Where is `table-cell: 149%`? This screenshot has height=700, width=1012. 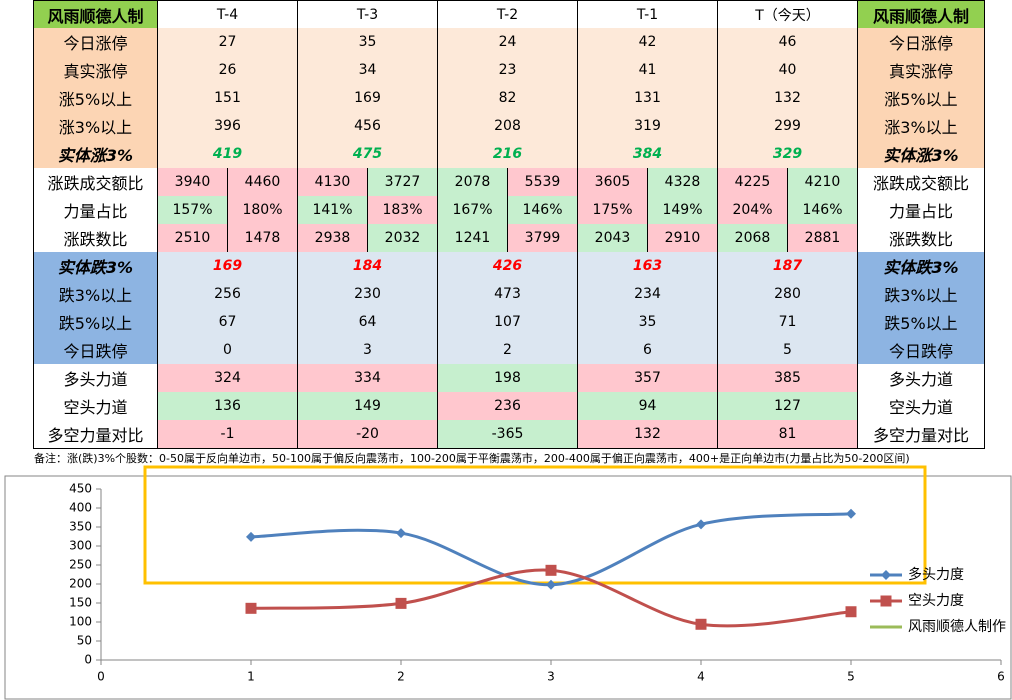
table-cell: 149% is located at coordinates (683, 210).